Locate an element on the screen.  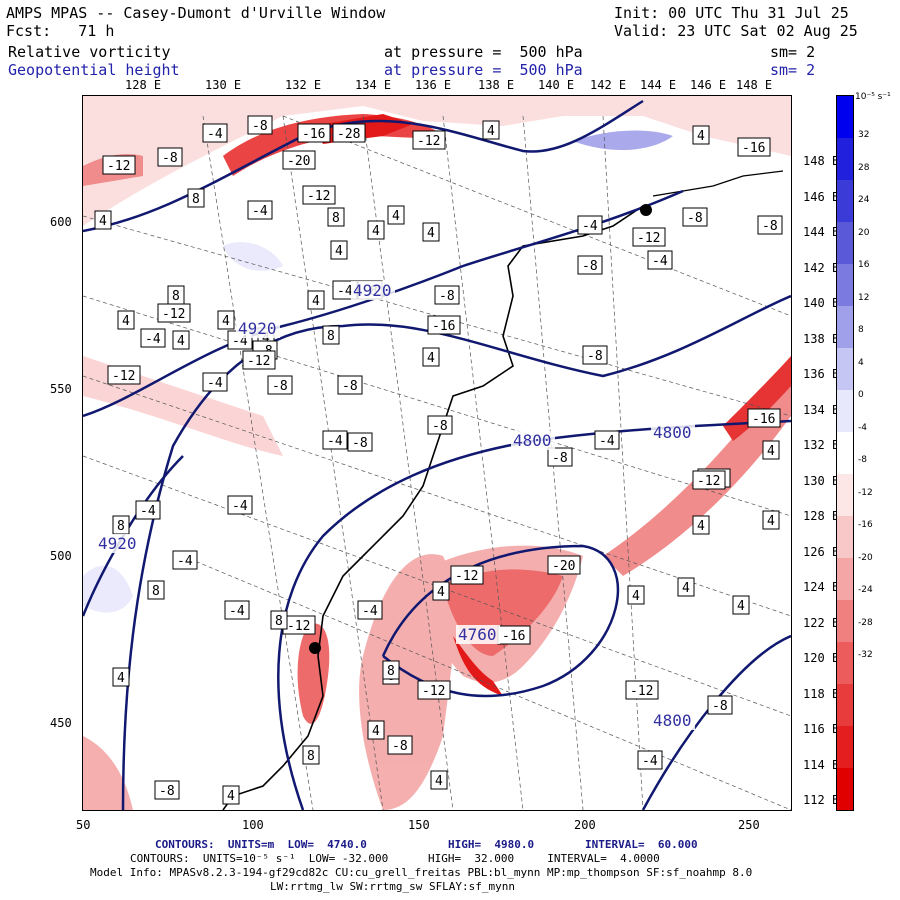
top-lon-label: 138 E is located at coordinates (496, 85).